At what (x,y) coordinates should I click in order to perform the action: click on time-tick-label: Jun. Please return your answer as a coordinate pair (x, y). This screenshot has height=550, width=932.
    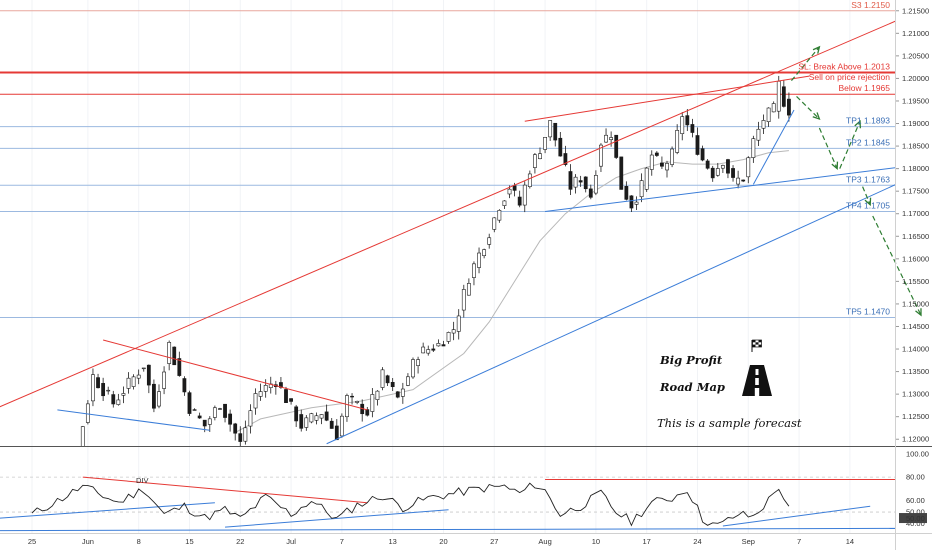
    Looking at the image, I should click on (88, 541).